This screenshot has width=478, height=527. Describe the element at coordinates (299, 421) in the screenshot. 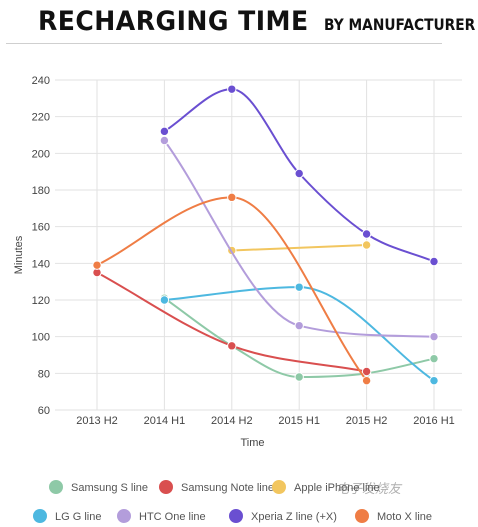

I see `x-tick-label: 2015 H1` at that location.